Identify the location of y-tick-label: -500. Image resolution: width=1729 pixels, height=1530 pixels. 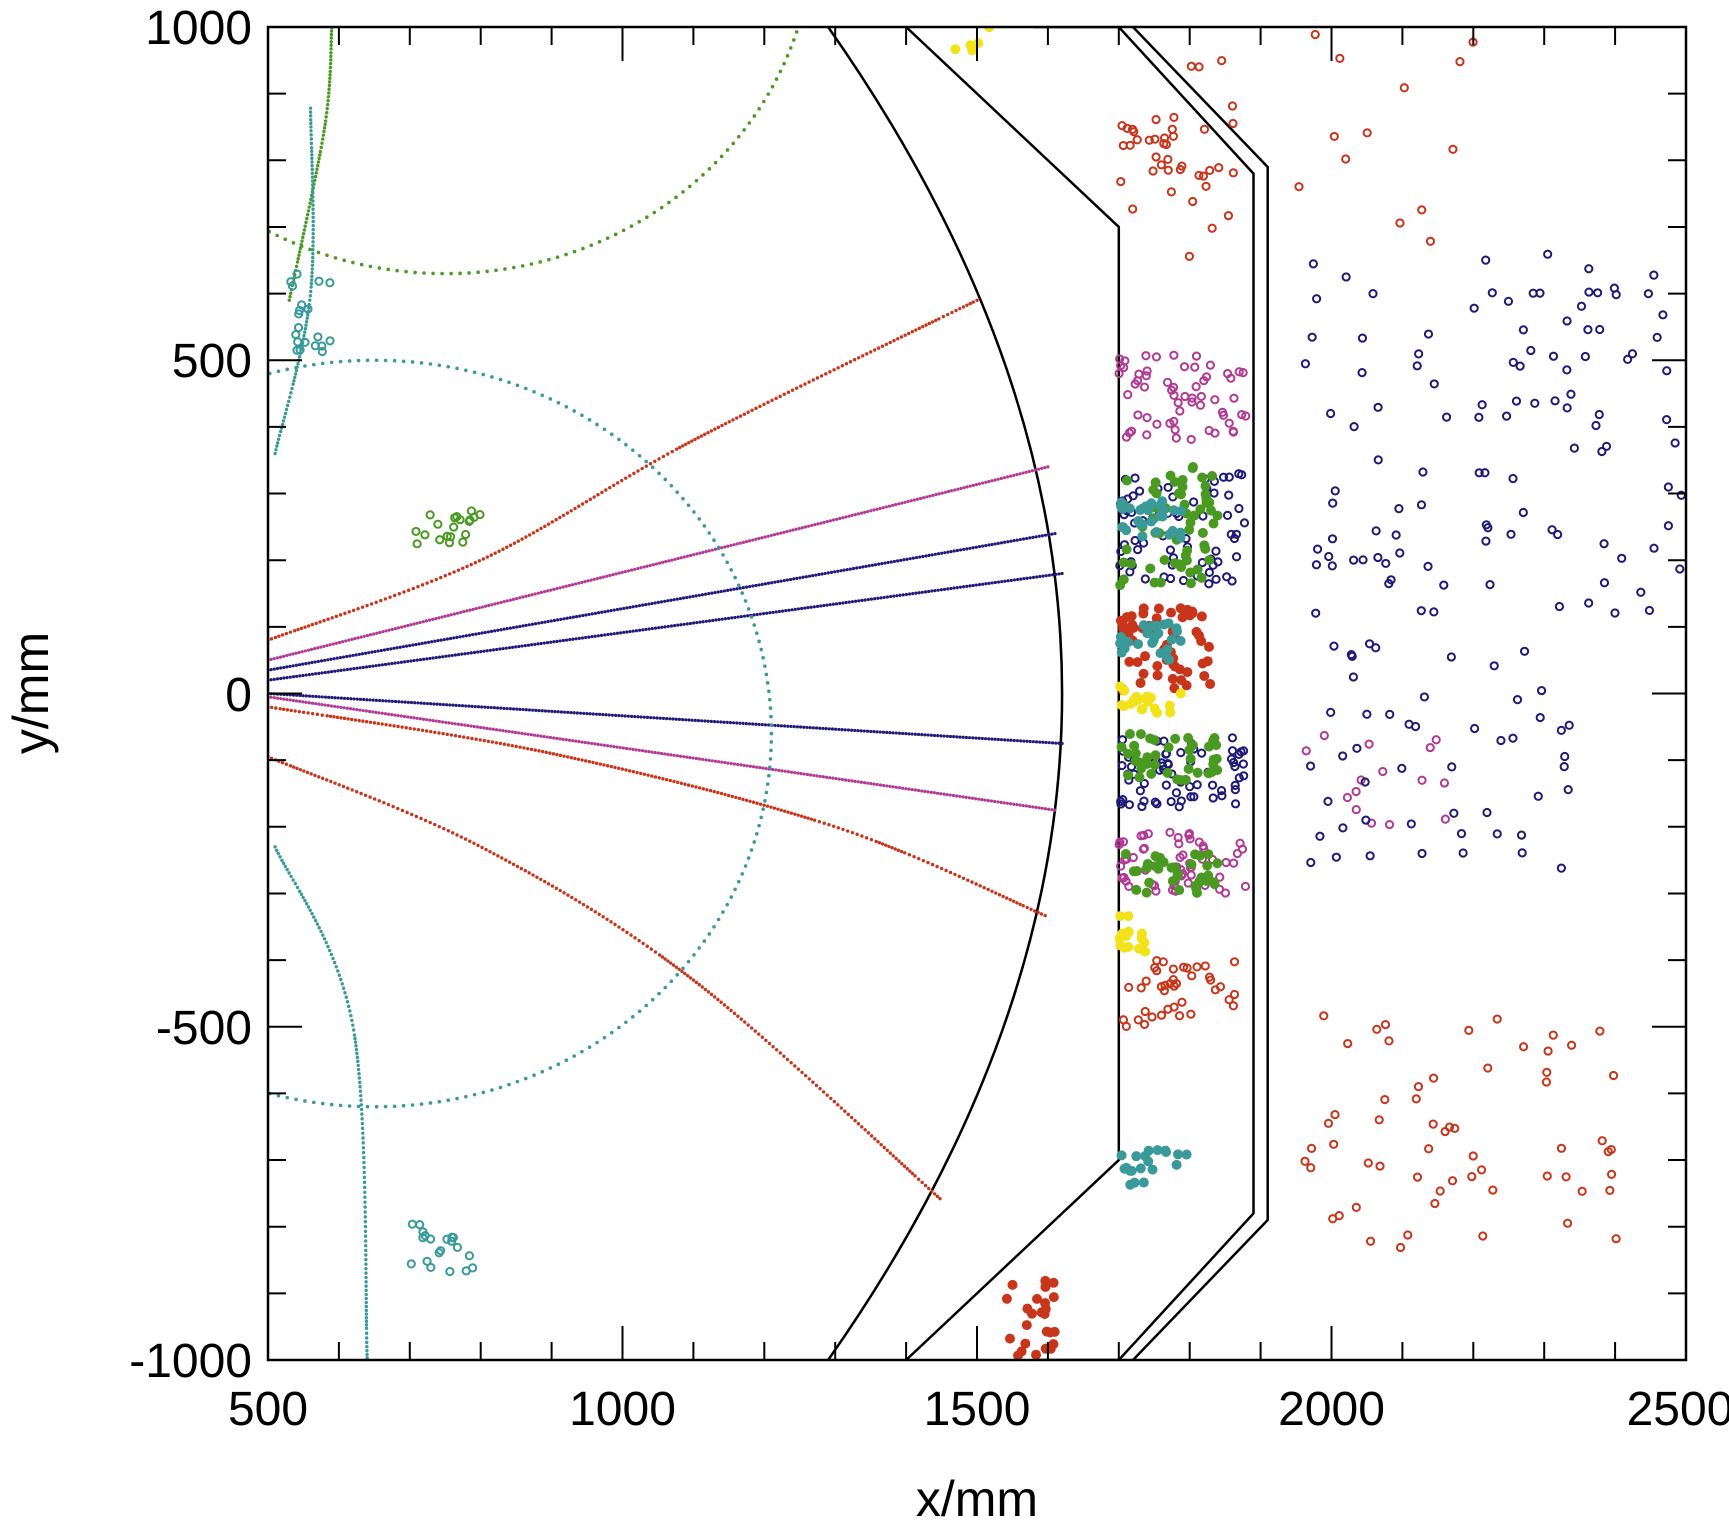
(204, 1028).